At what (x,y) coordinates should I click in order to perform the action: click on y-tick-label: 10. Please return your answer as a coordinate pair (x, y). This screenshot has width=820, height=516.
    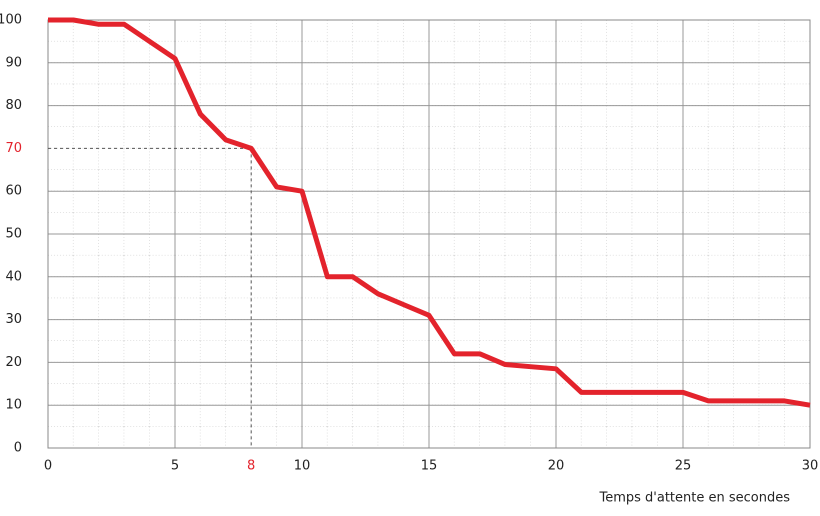
    Looking at the image, I should click on (13, 405).